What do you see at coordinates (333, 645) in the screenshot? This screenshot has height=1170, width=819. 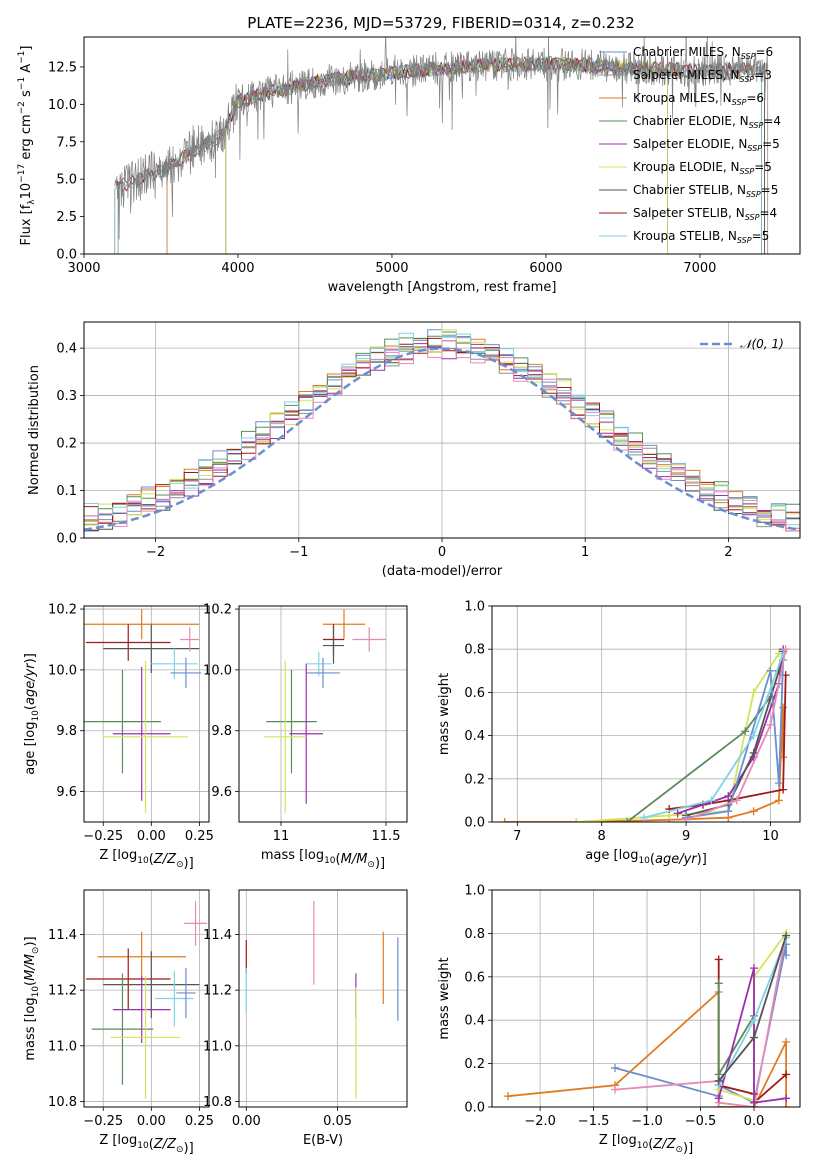 I see `errorbar-chabrier-stelib` at bounding box center [333, 645].